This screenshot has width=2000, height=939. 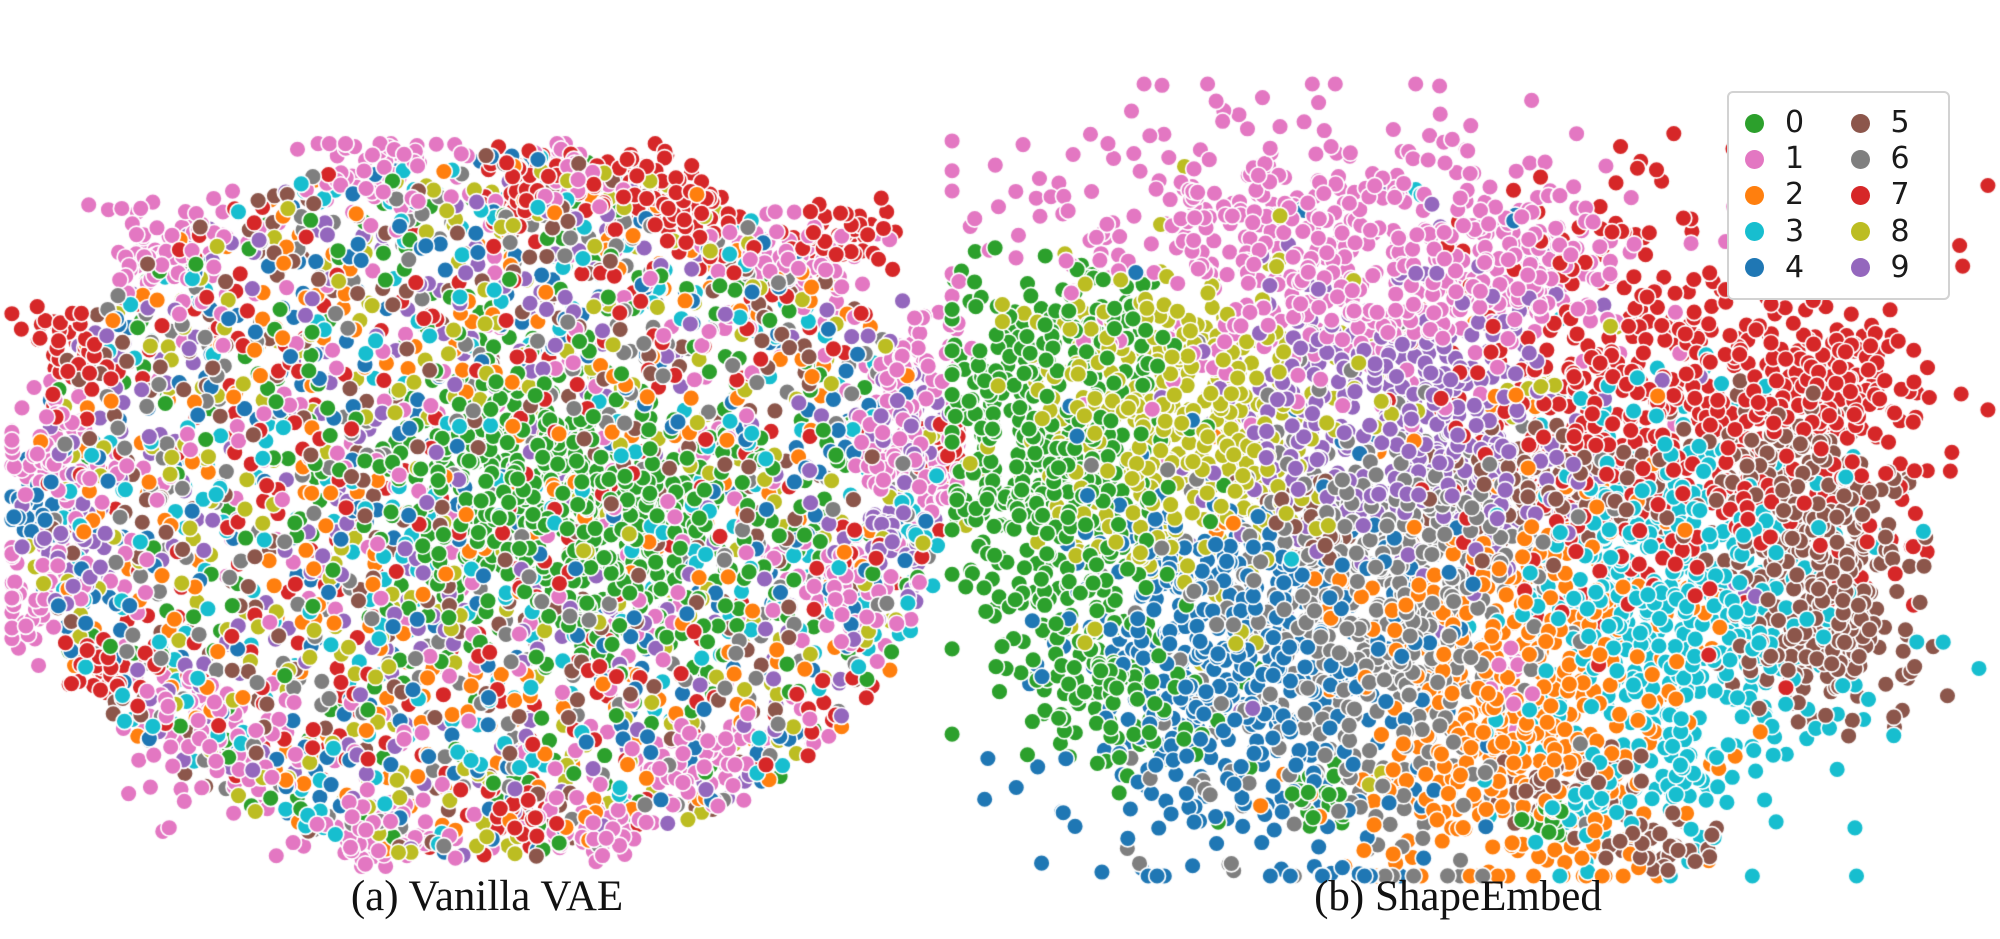 What do you see at coordinates (1795, 267) in the screenshot?
I see `legend-label: 4` at bounding box center [1795, 267].